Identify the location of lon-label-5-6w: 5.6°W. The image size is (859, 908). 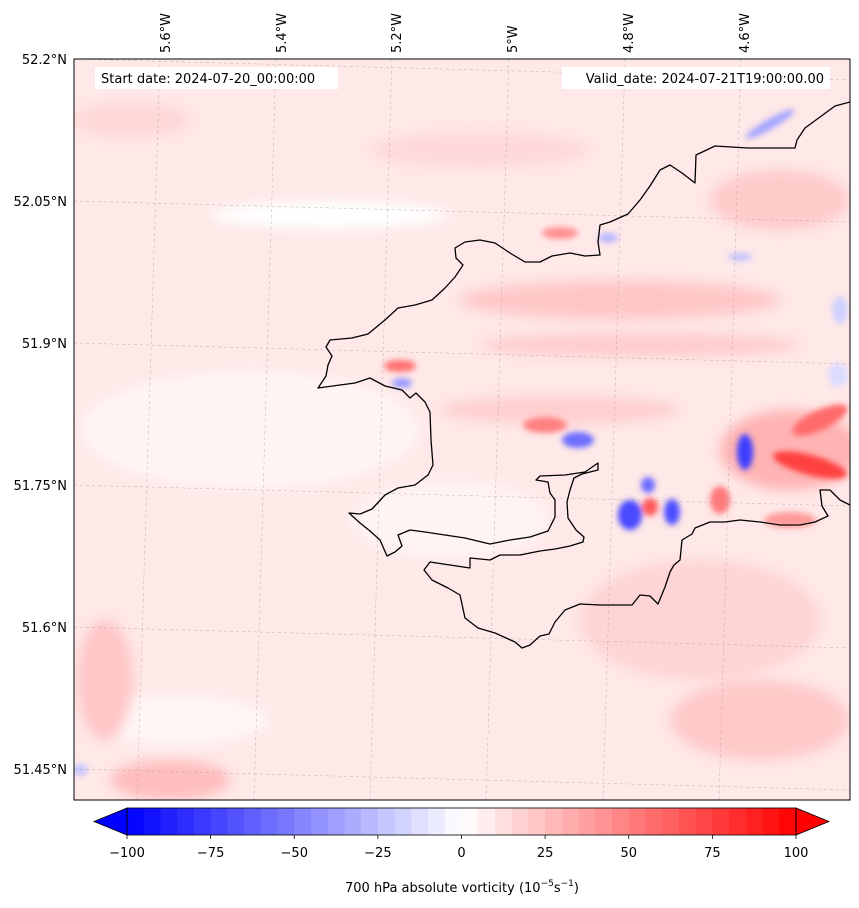
(166, 33).